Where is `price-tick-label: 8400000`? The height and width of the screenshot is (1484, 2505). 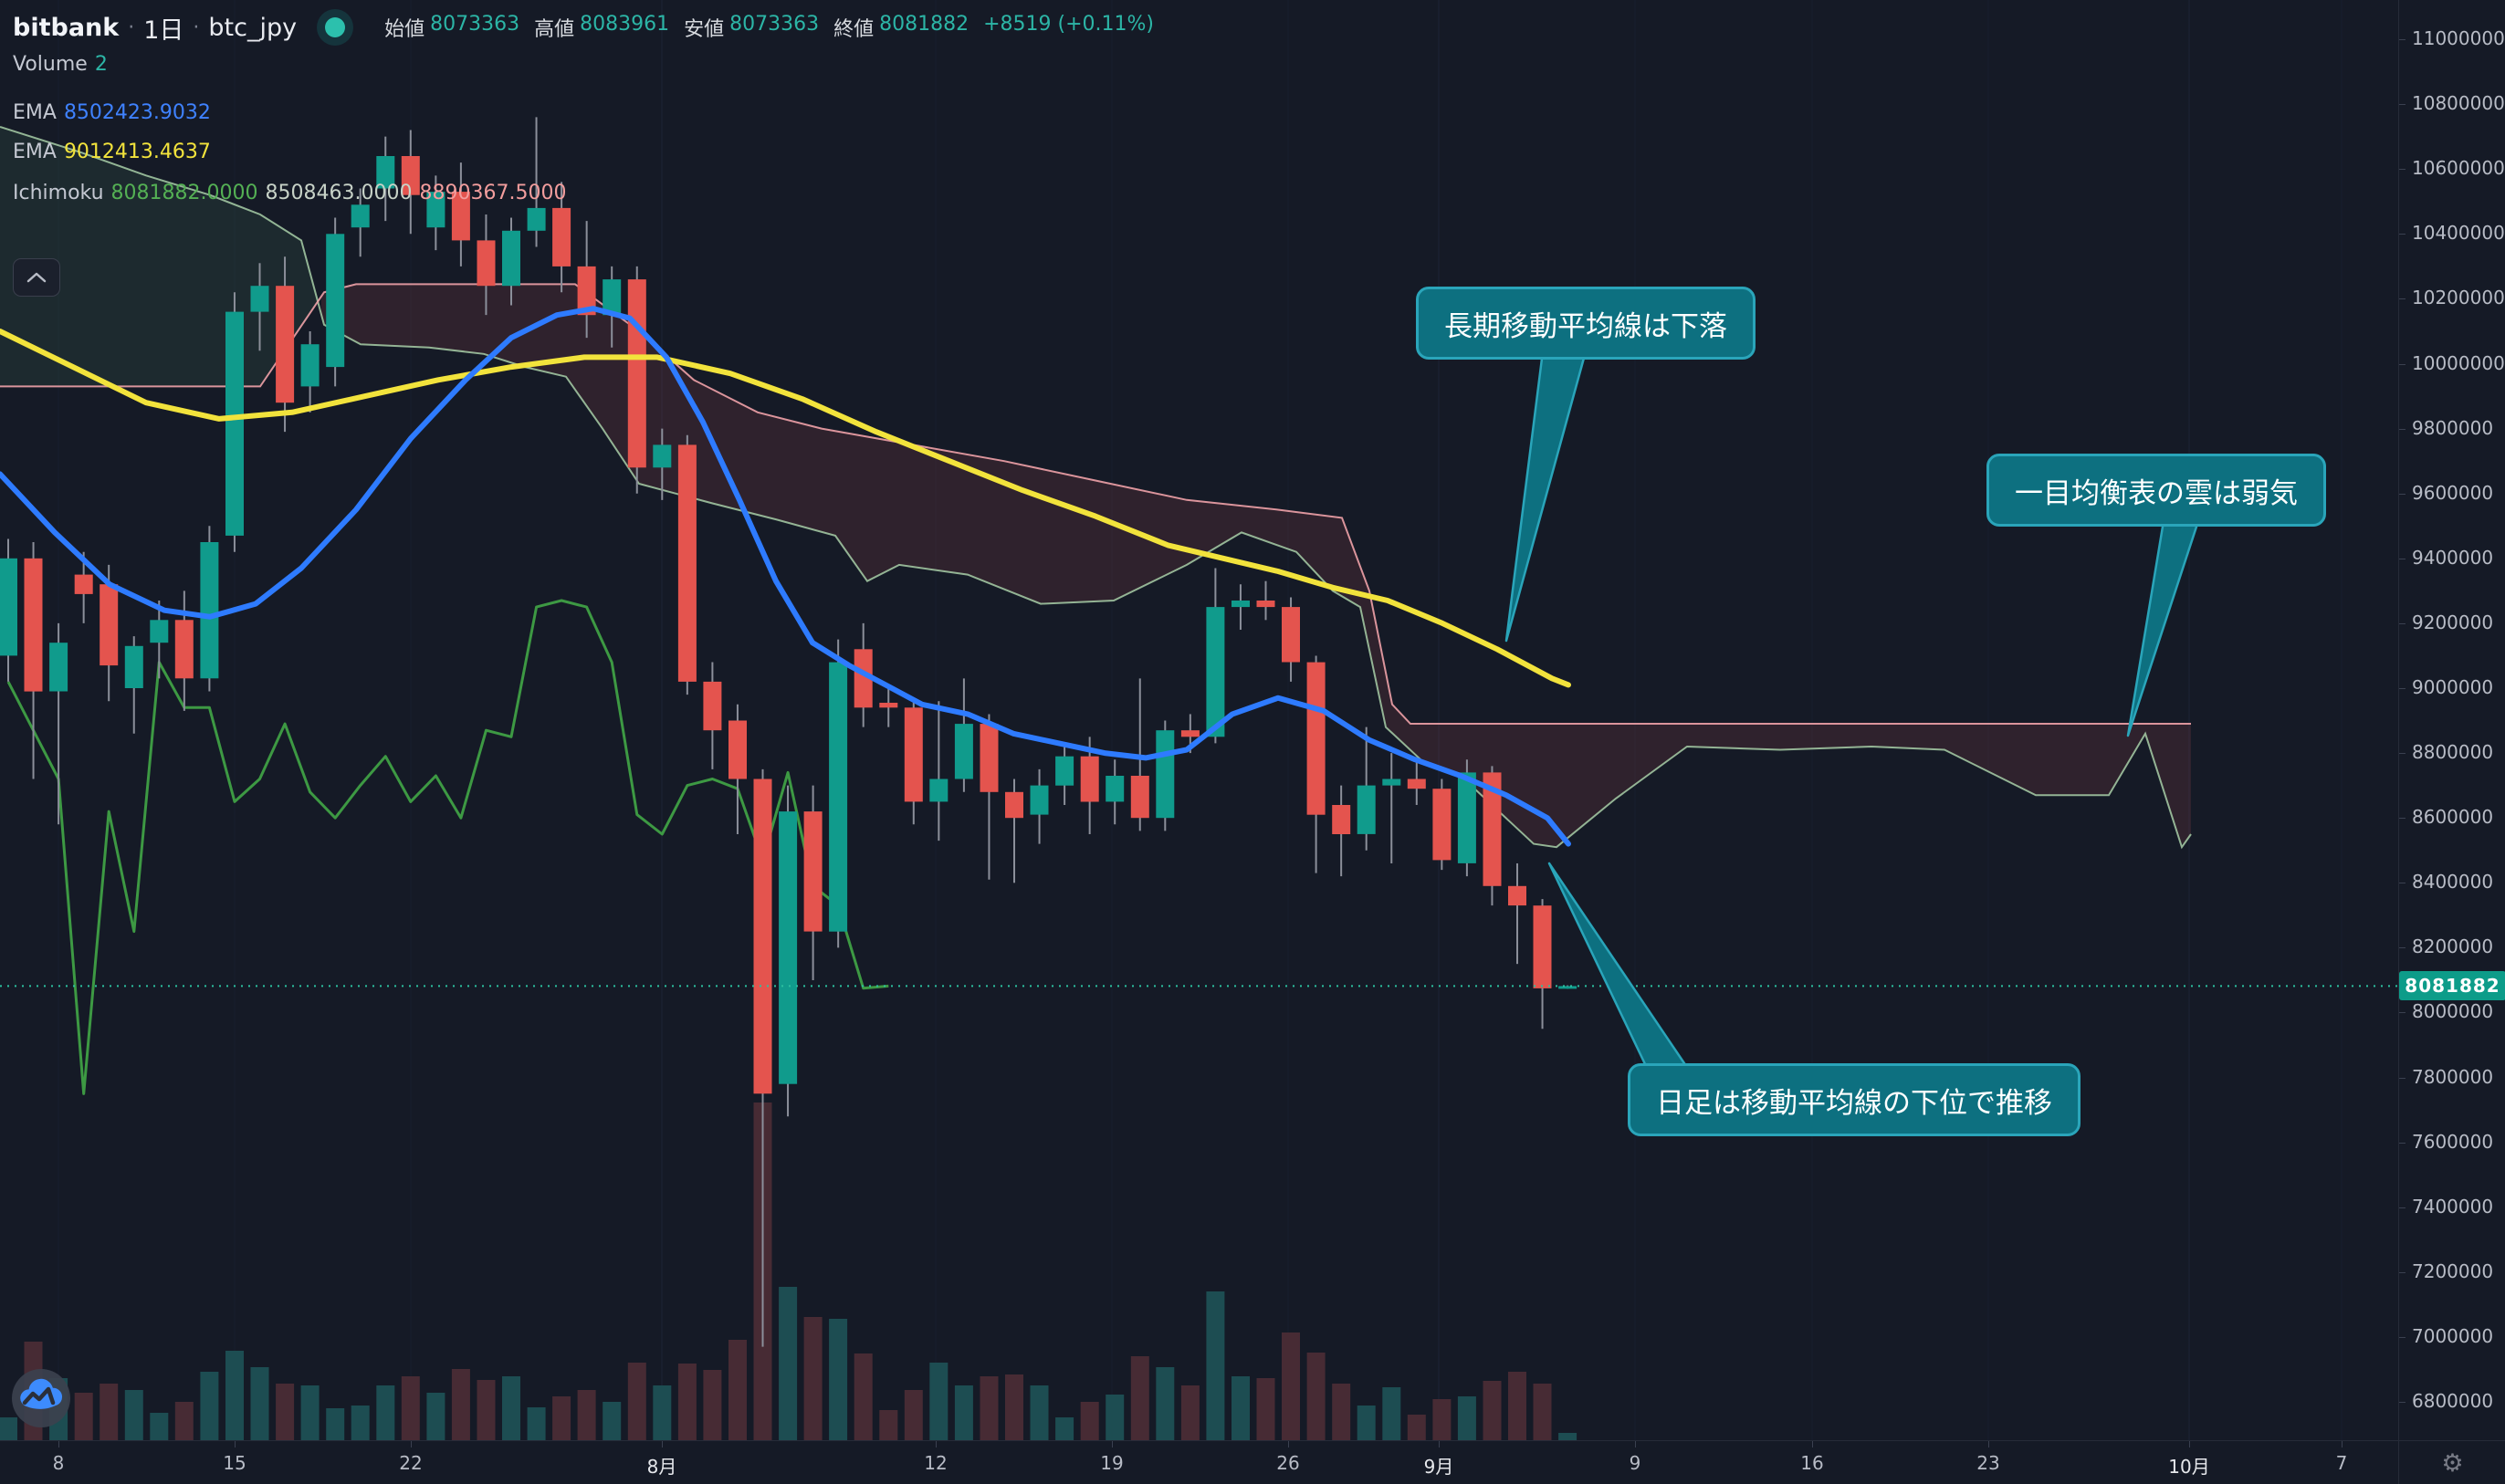
price-tick-label: 8400000 is located at coordinates (2453, 882).